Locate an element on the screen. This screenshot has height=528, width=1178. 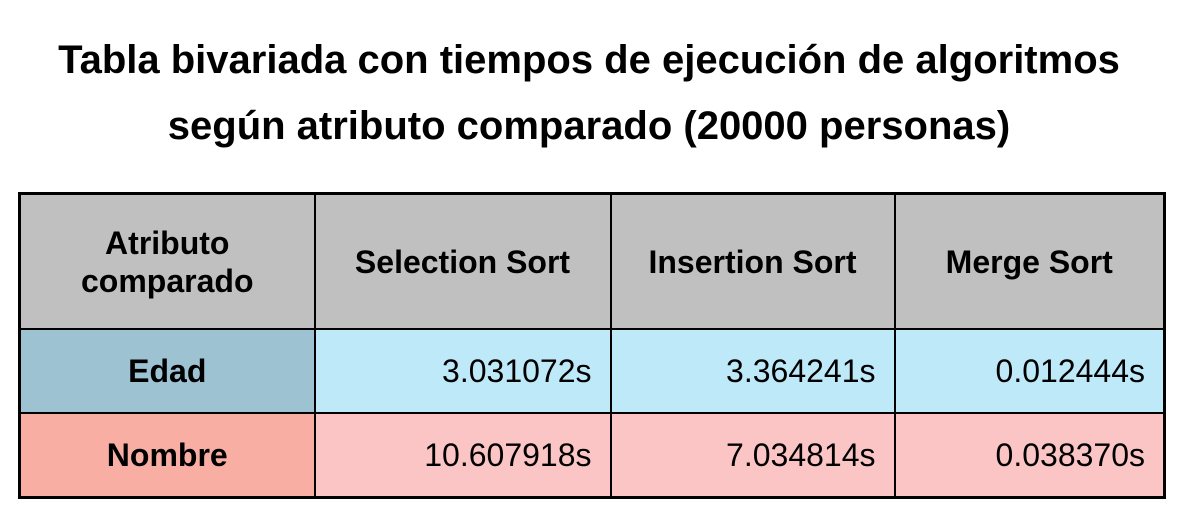
row-label: Nombre is located at coordinates (167, 455).